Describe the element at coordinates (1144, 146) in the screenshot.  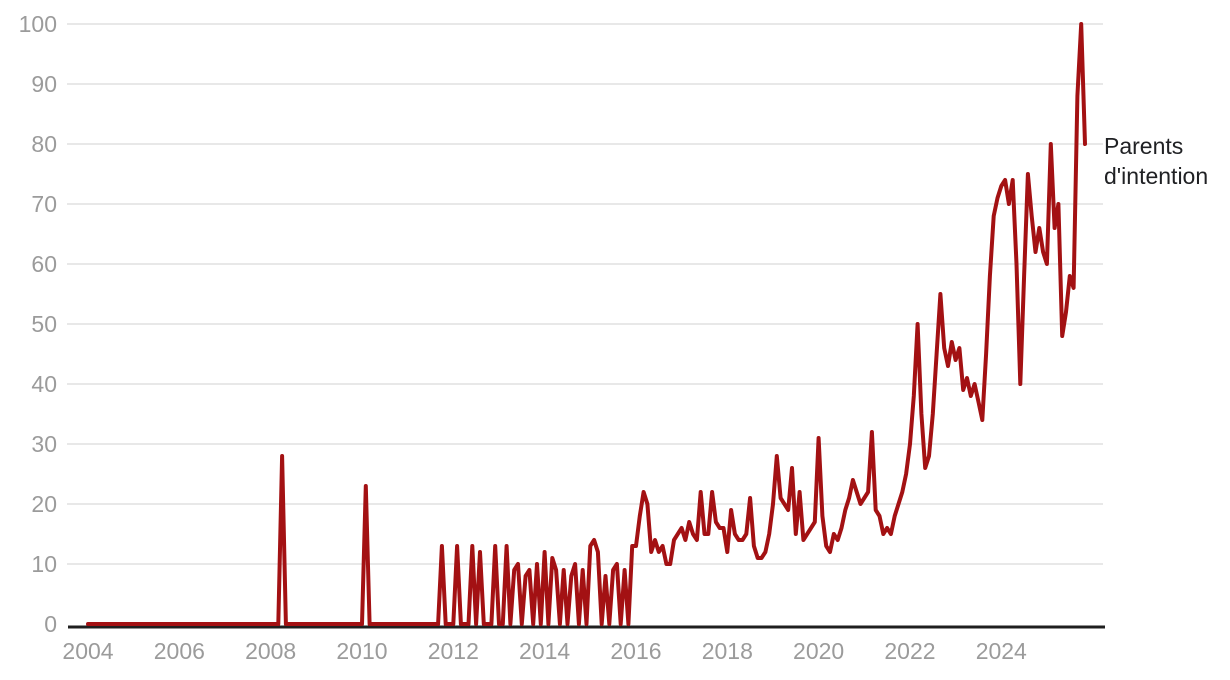
I see `series-label-line1: Parents` at that location.